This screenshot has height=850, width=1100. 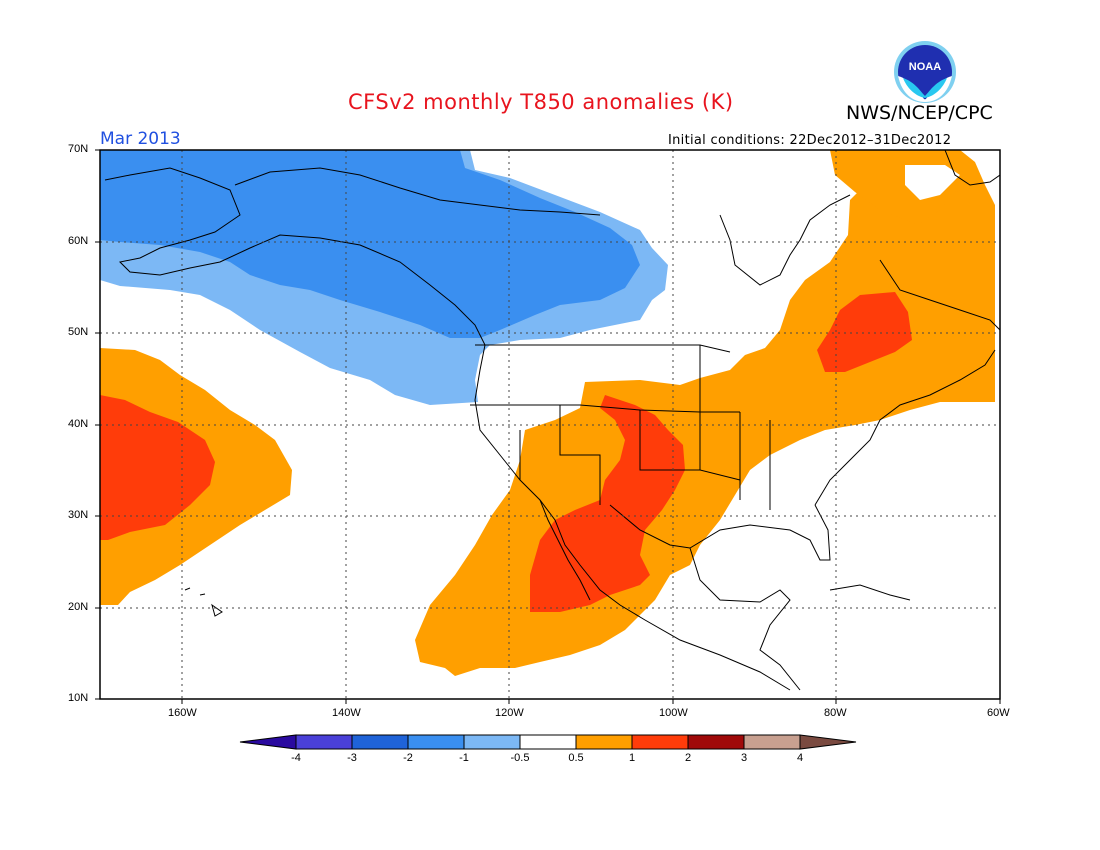 What do you see at coordinates (157, 467) in the screenshot?
I see `anomaly-region-pacific-positive` at bounding box center [157, 467].